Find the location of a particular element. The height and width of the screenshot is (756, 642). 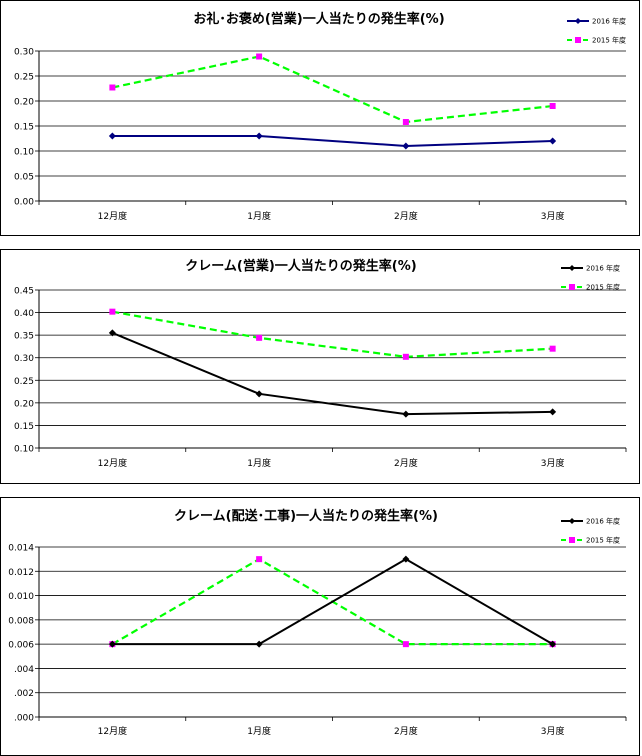

chart-title: お礼･お褒め(営業)一人当たりの発生率(%) is located at coordinates (318, 19).